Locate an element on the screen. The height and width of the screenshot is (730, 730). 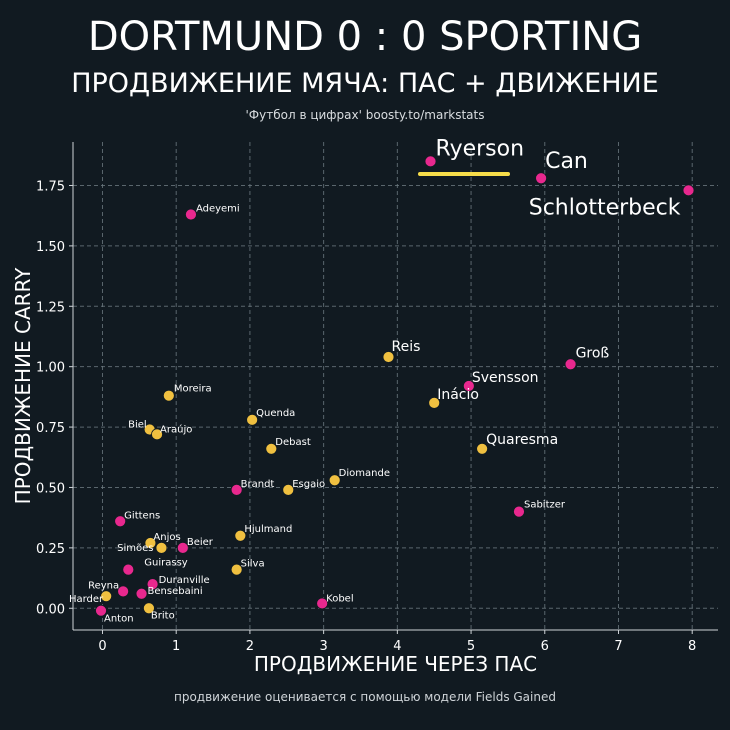
data-label: Brito is located at coordinates (163, 615).